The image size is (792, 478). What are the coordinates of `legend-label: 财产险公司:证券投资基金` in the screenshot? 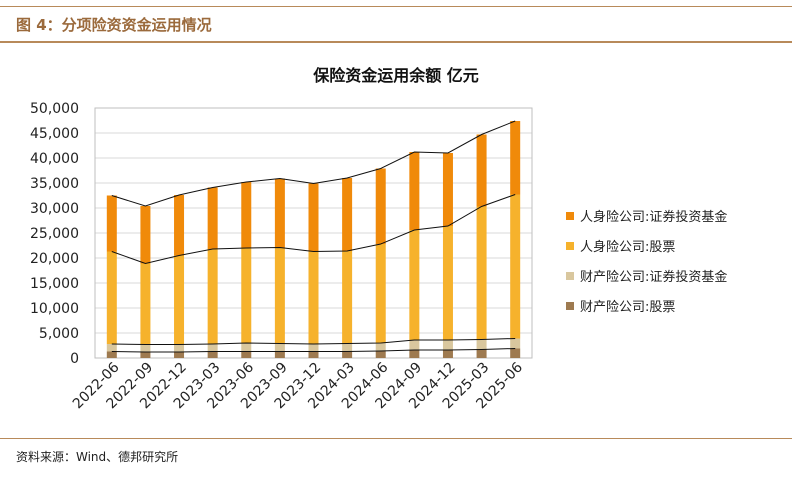 It's located at (653, 277).